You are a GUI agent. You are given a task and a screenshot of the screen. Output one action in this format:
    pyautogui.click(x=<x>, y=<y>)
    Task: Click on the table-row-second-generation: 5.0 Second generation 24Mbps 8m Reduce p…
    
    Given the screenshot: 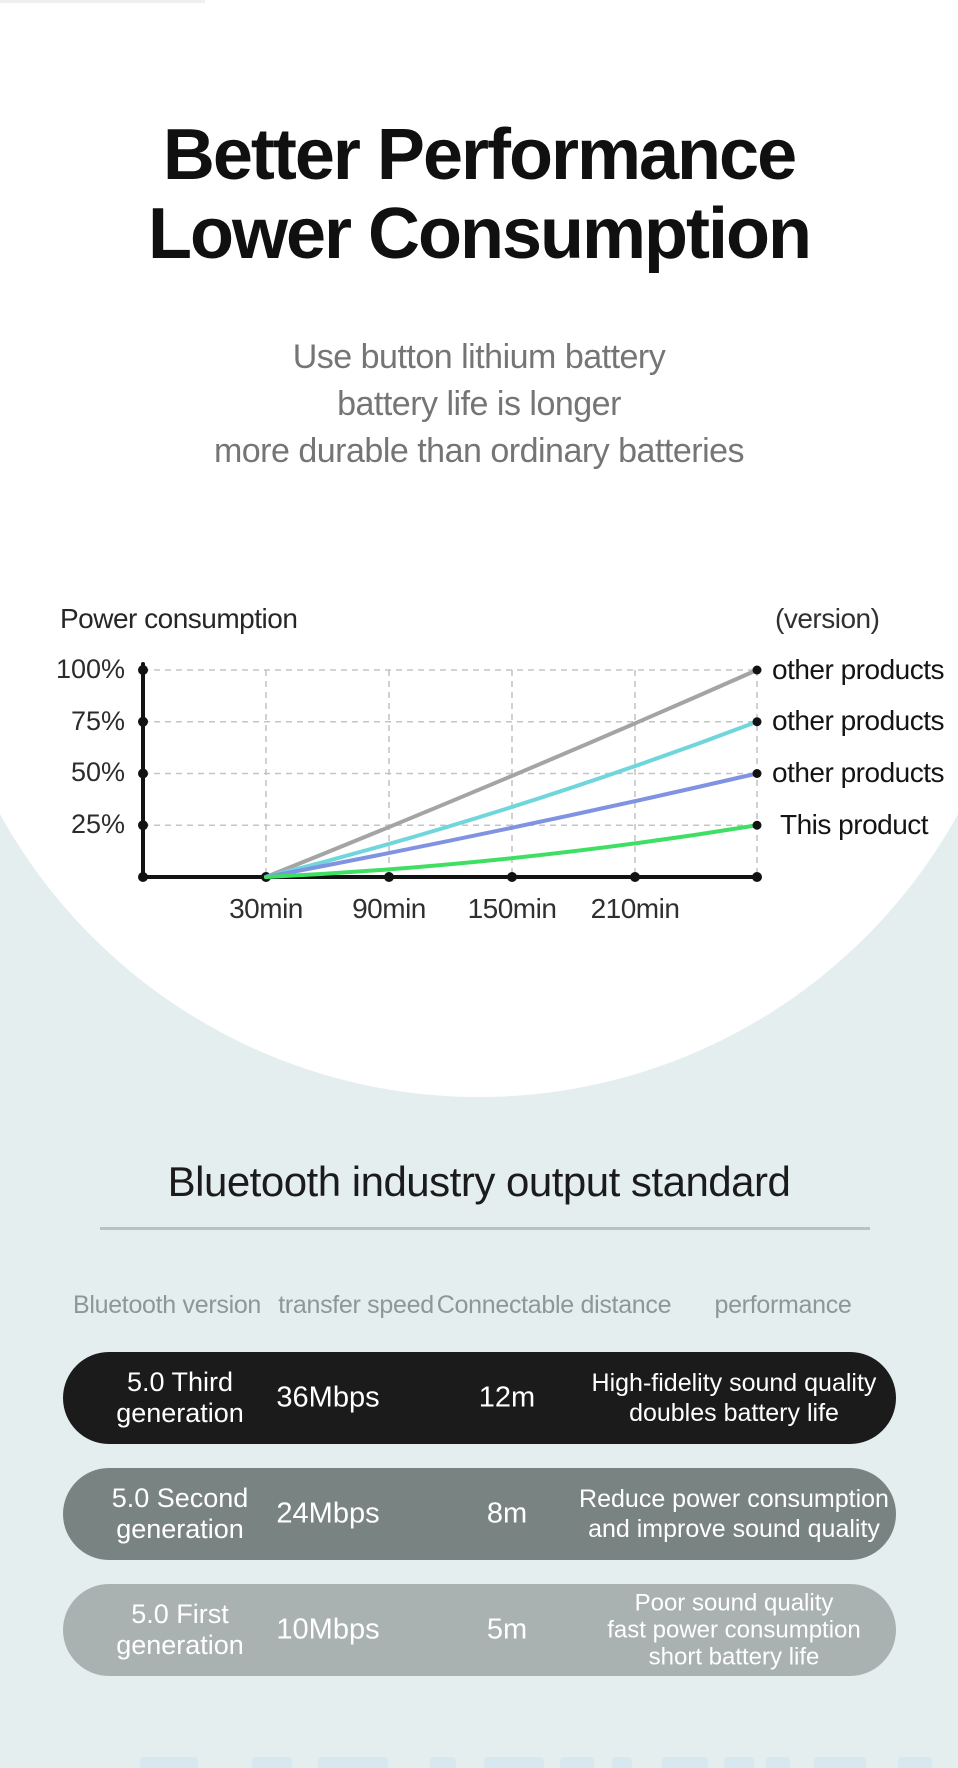 What is the action you would take?
    pyautogui.click(x=479, y=1514)
    